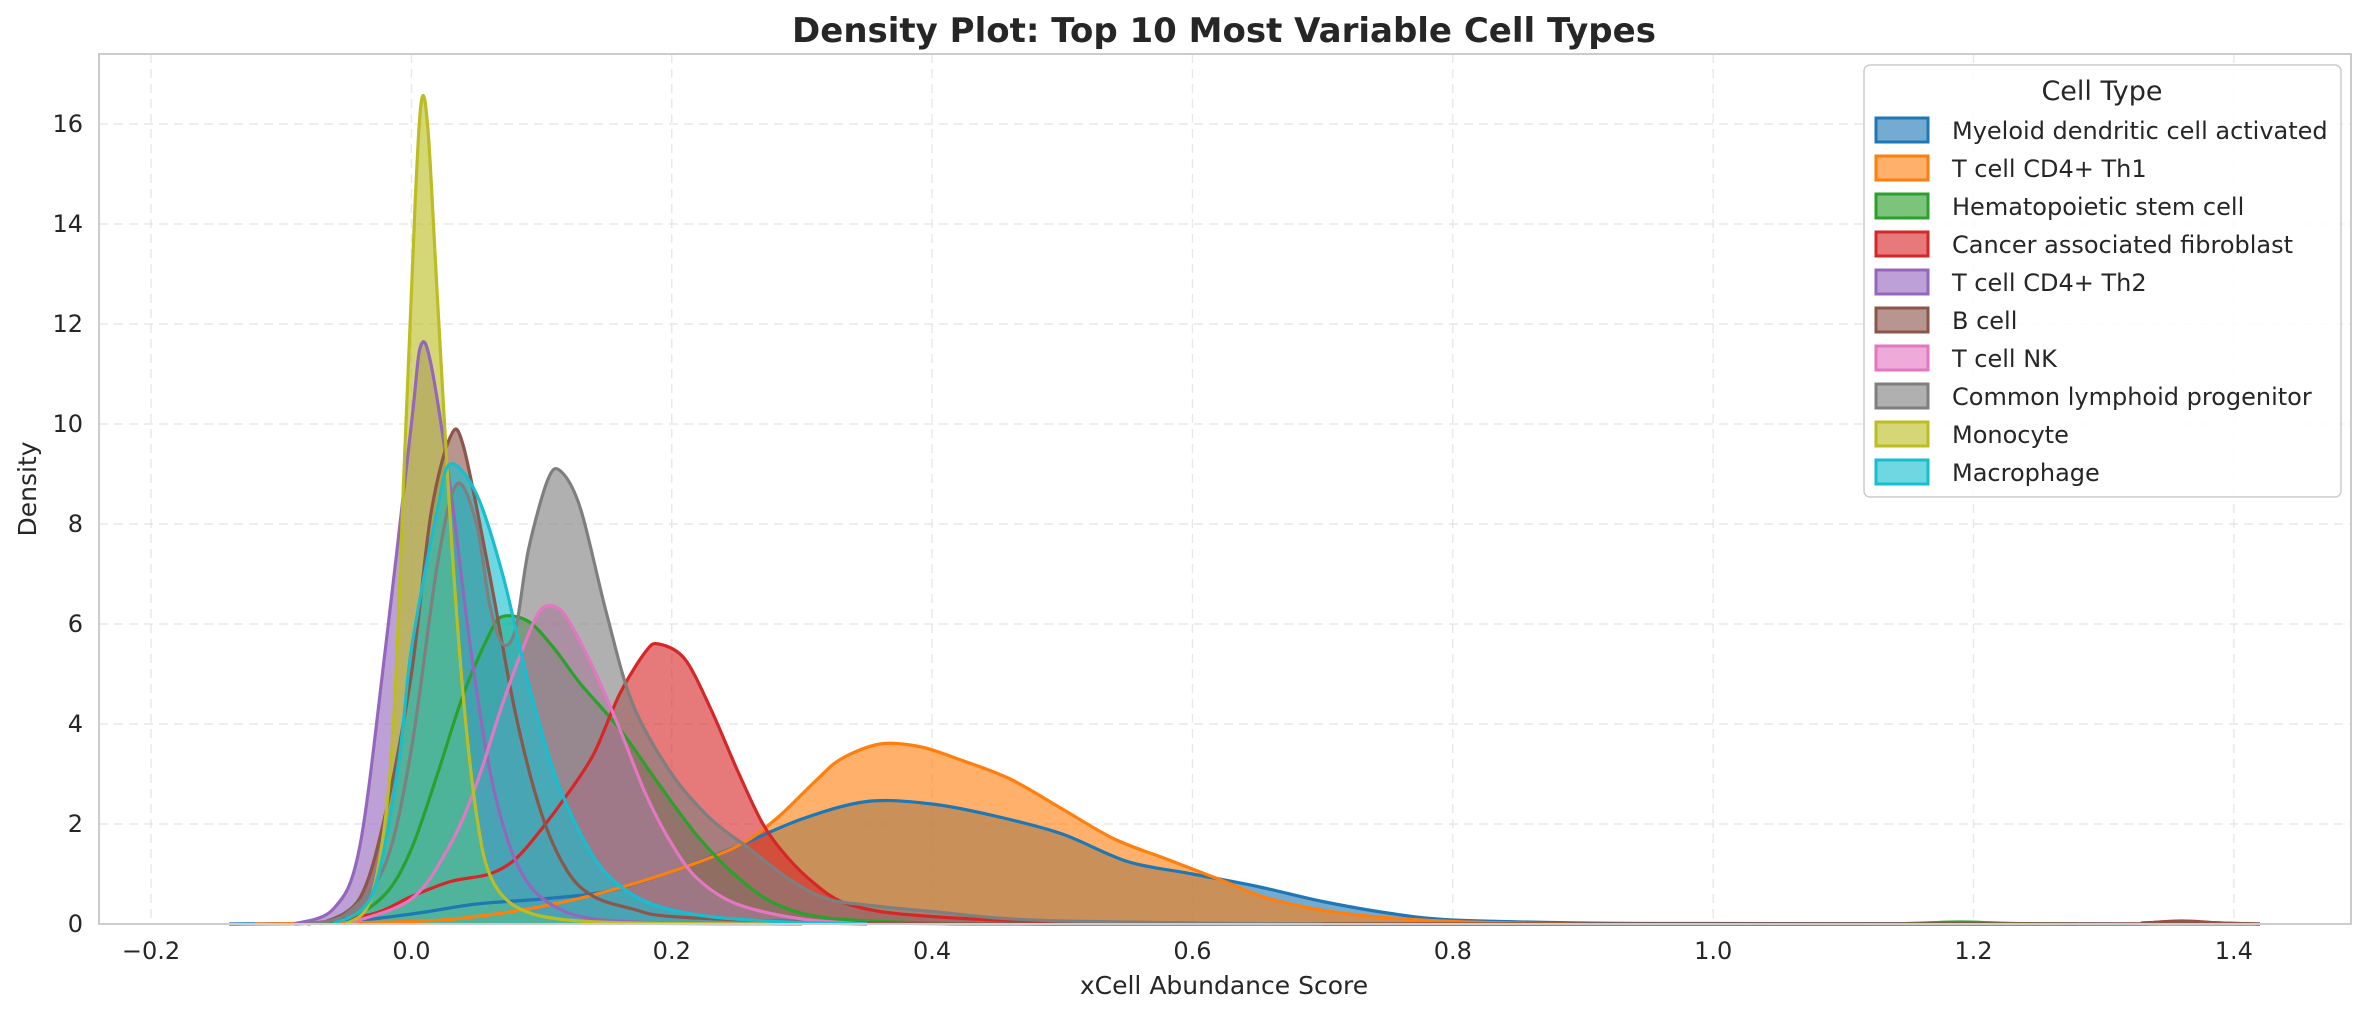 This screenshot has height=1015, width=2365. What do you see at coordinates (2234, 951) in the screenshot?
I see `x-tick-label: 1.4` at bounding box center [2234, 951].